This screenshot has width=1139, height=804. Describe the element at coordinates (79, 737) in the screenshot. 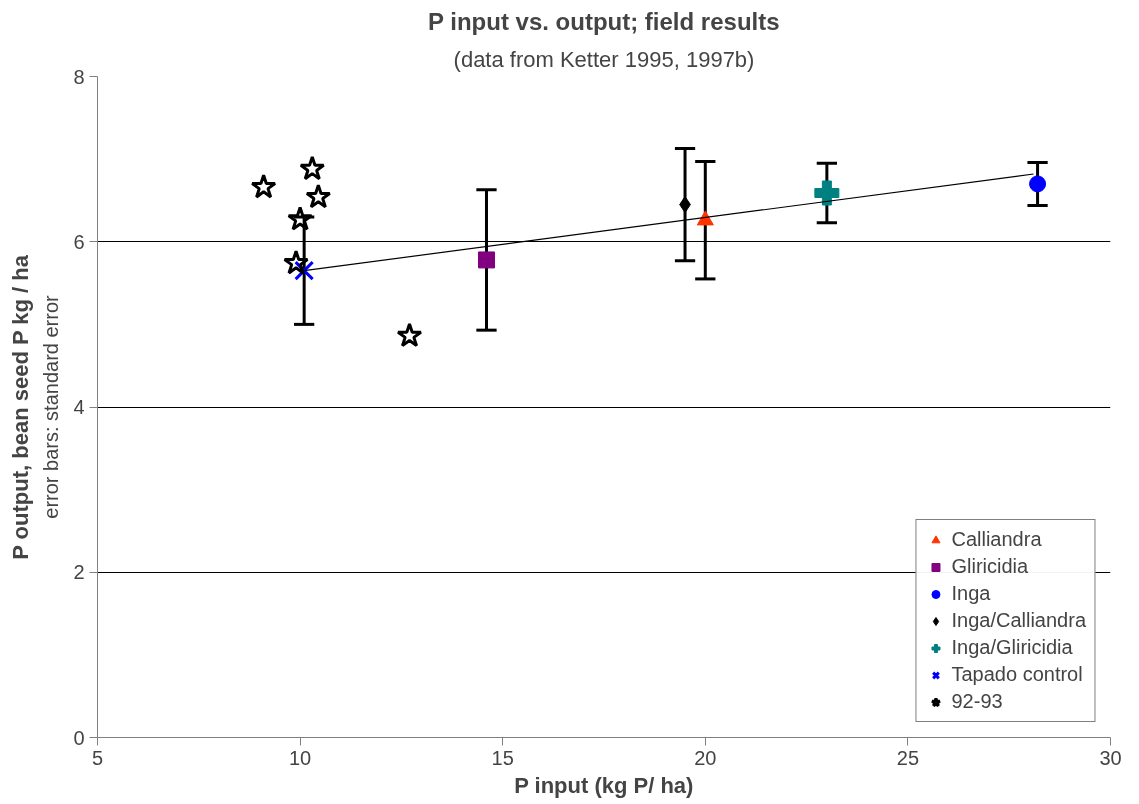

I see `y-tick-label: 0` at that location.